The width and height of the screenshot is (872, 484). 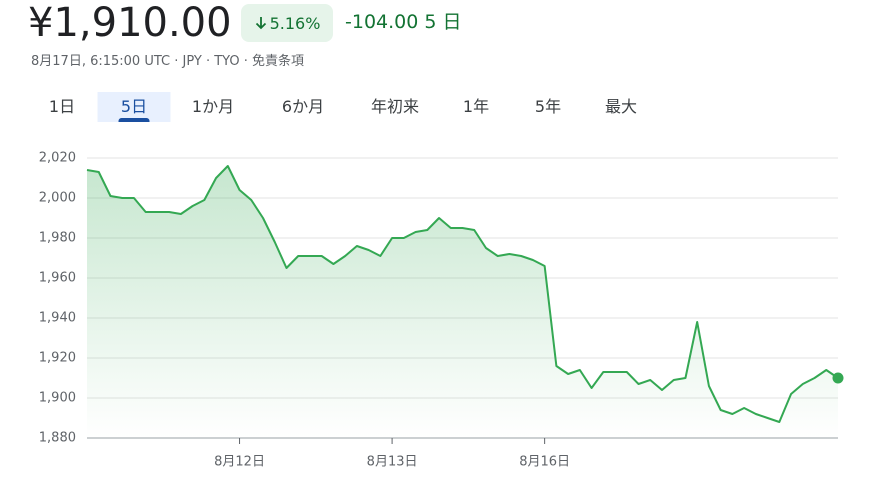 What do you see at coordinates (260, 23) in the screenshot?
I see `down-arrow` at bounding box center [260, 23].